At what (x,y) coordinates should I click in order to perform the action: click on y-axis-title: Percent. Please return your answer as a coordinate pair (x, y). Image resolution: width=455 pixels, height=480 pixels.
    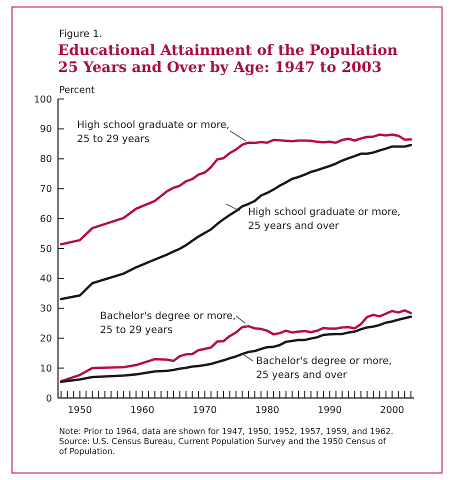
    Looking at the image, I should click on (77, 90).